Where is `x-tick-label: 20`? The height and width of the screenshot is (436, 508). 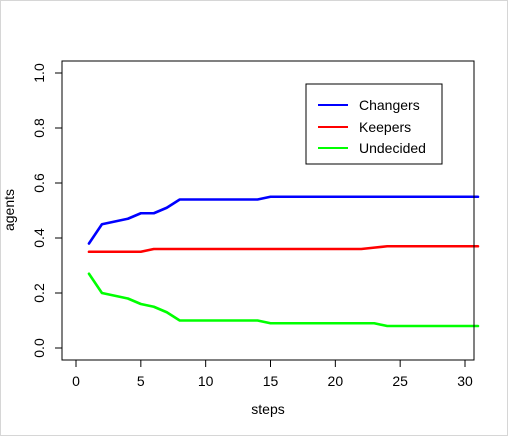
x-tick-label: 20 is located at coordinates (336, 381).